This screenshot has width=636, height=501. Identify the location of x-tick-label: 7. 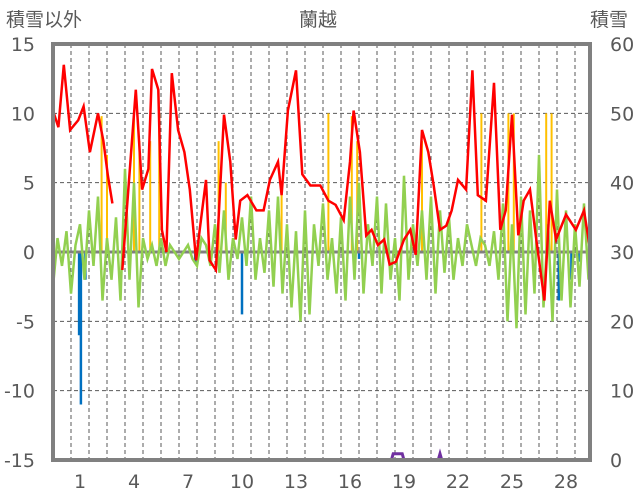
(188, 482).